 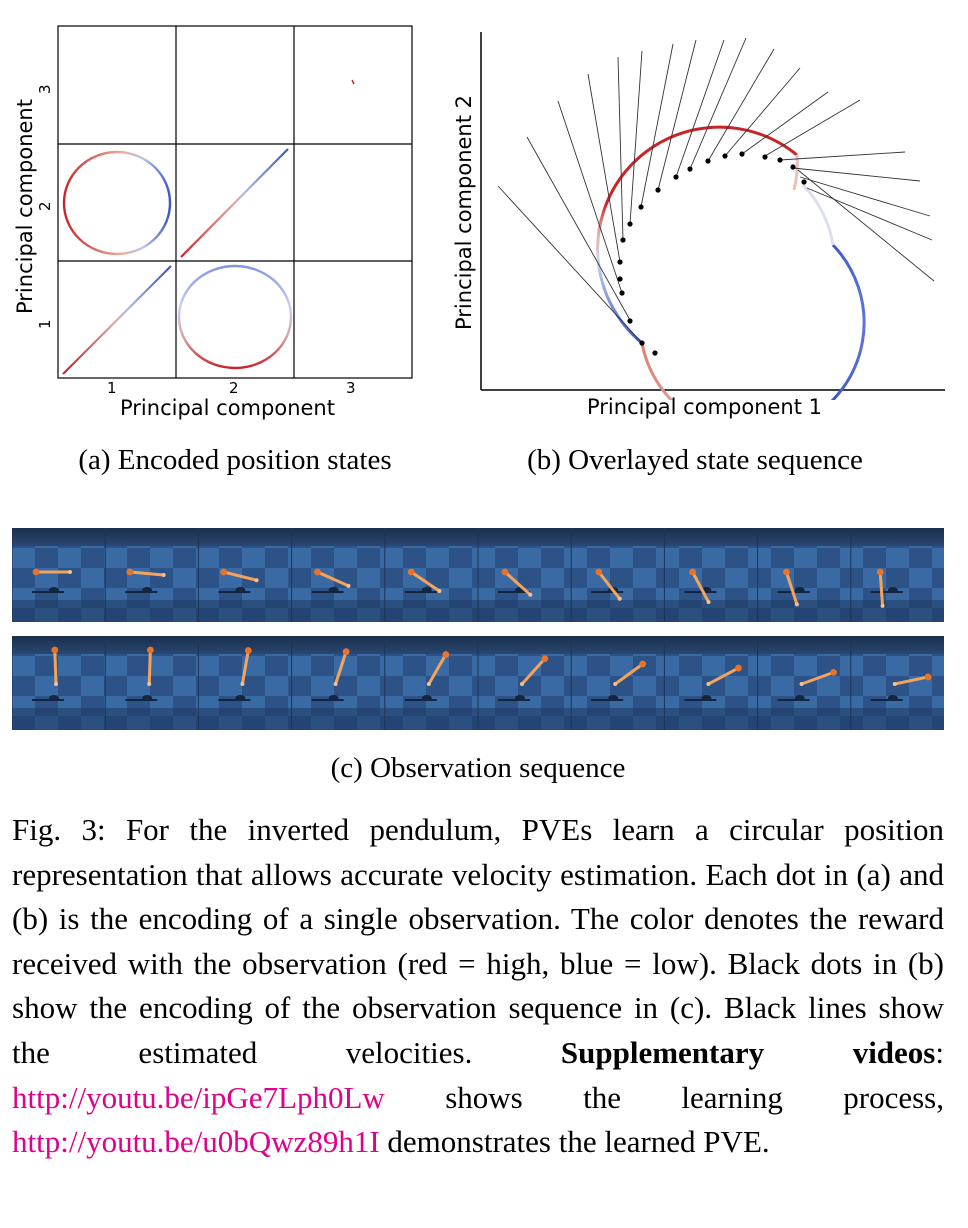 I want to click on caption-tail-text: demonstrates the learned PVE., so click(x=578, y=1142).